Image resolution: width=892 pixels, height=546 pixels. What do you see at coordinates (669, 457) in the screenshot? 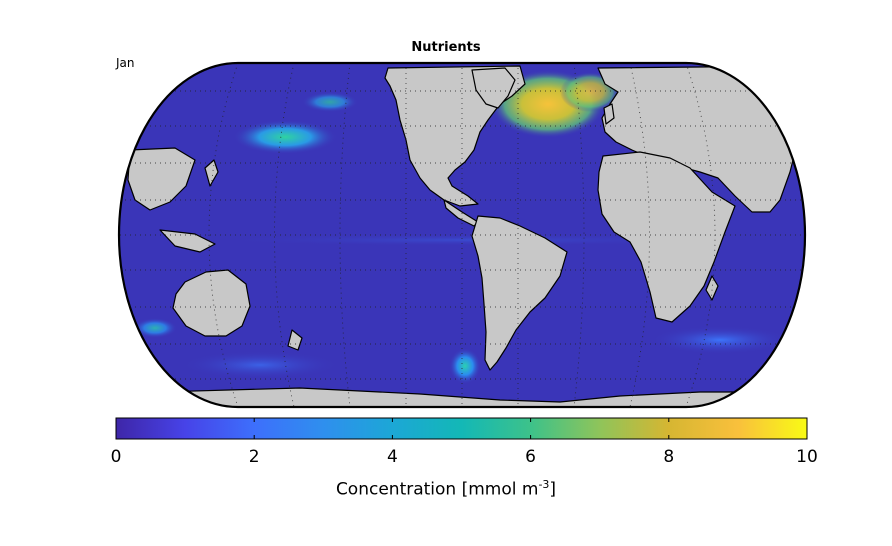
I see `colorbar-tick-label: 8` at bounding box center [669, 457].